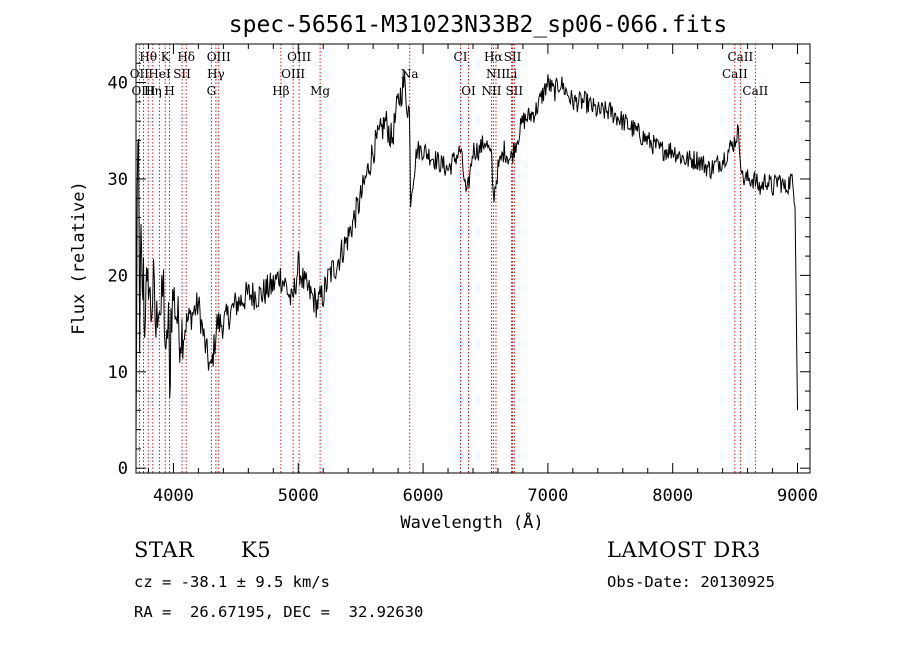  What do you see at coordinates (797, 496) in the screenshot?
I see `x-tick-label: 9000` at bounding box center [797, 496].